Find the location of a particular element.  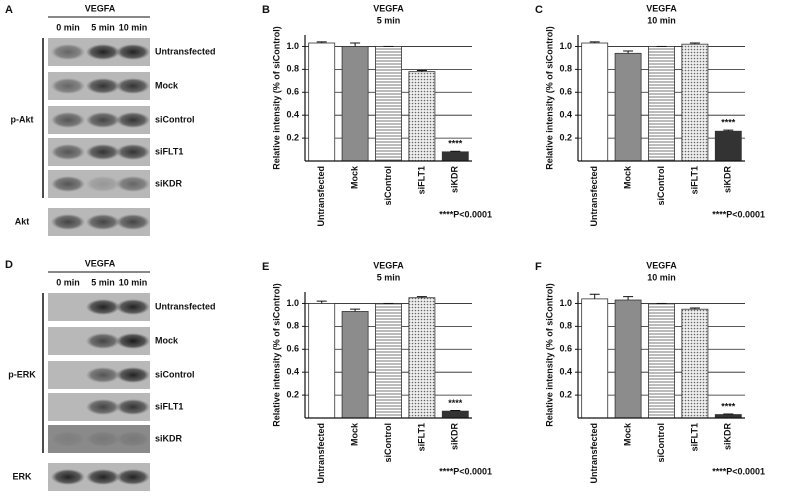

row-label: siControl is located at coordinates (175, 374).